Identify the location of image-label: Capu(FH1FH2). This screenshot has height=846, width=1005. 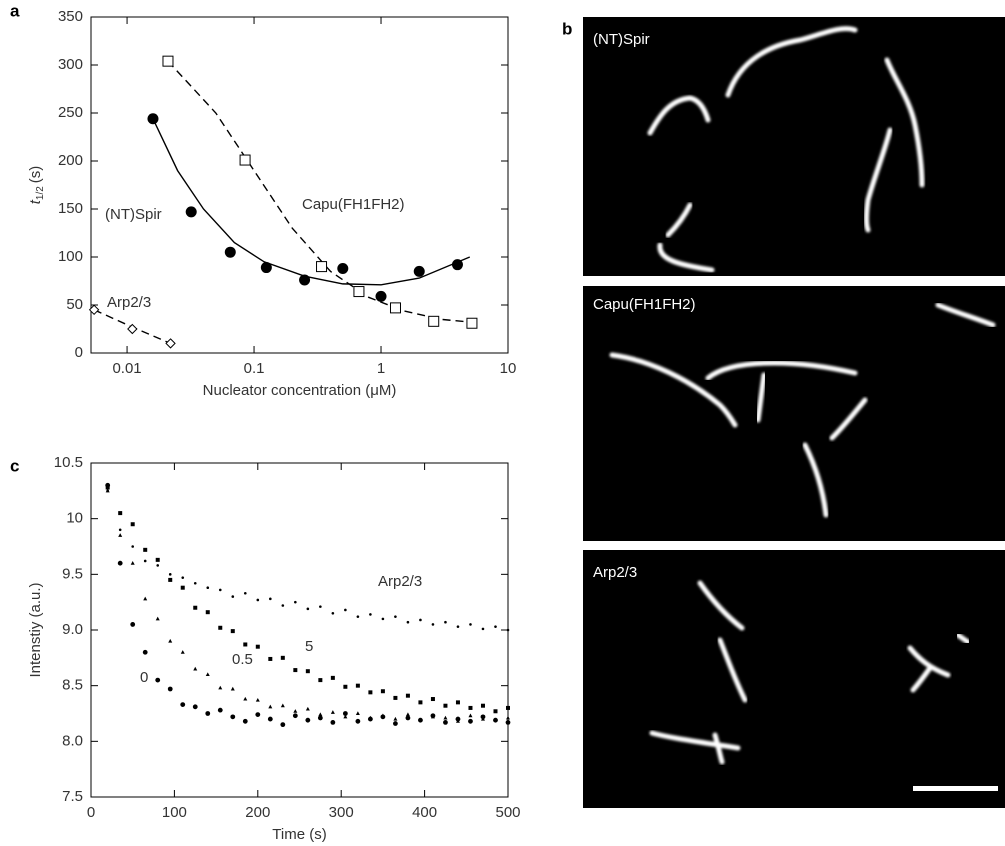
(644, 304).